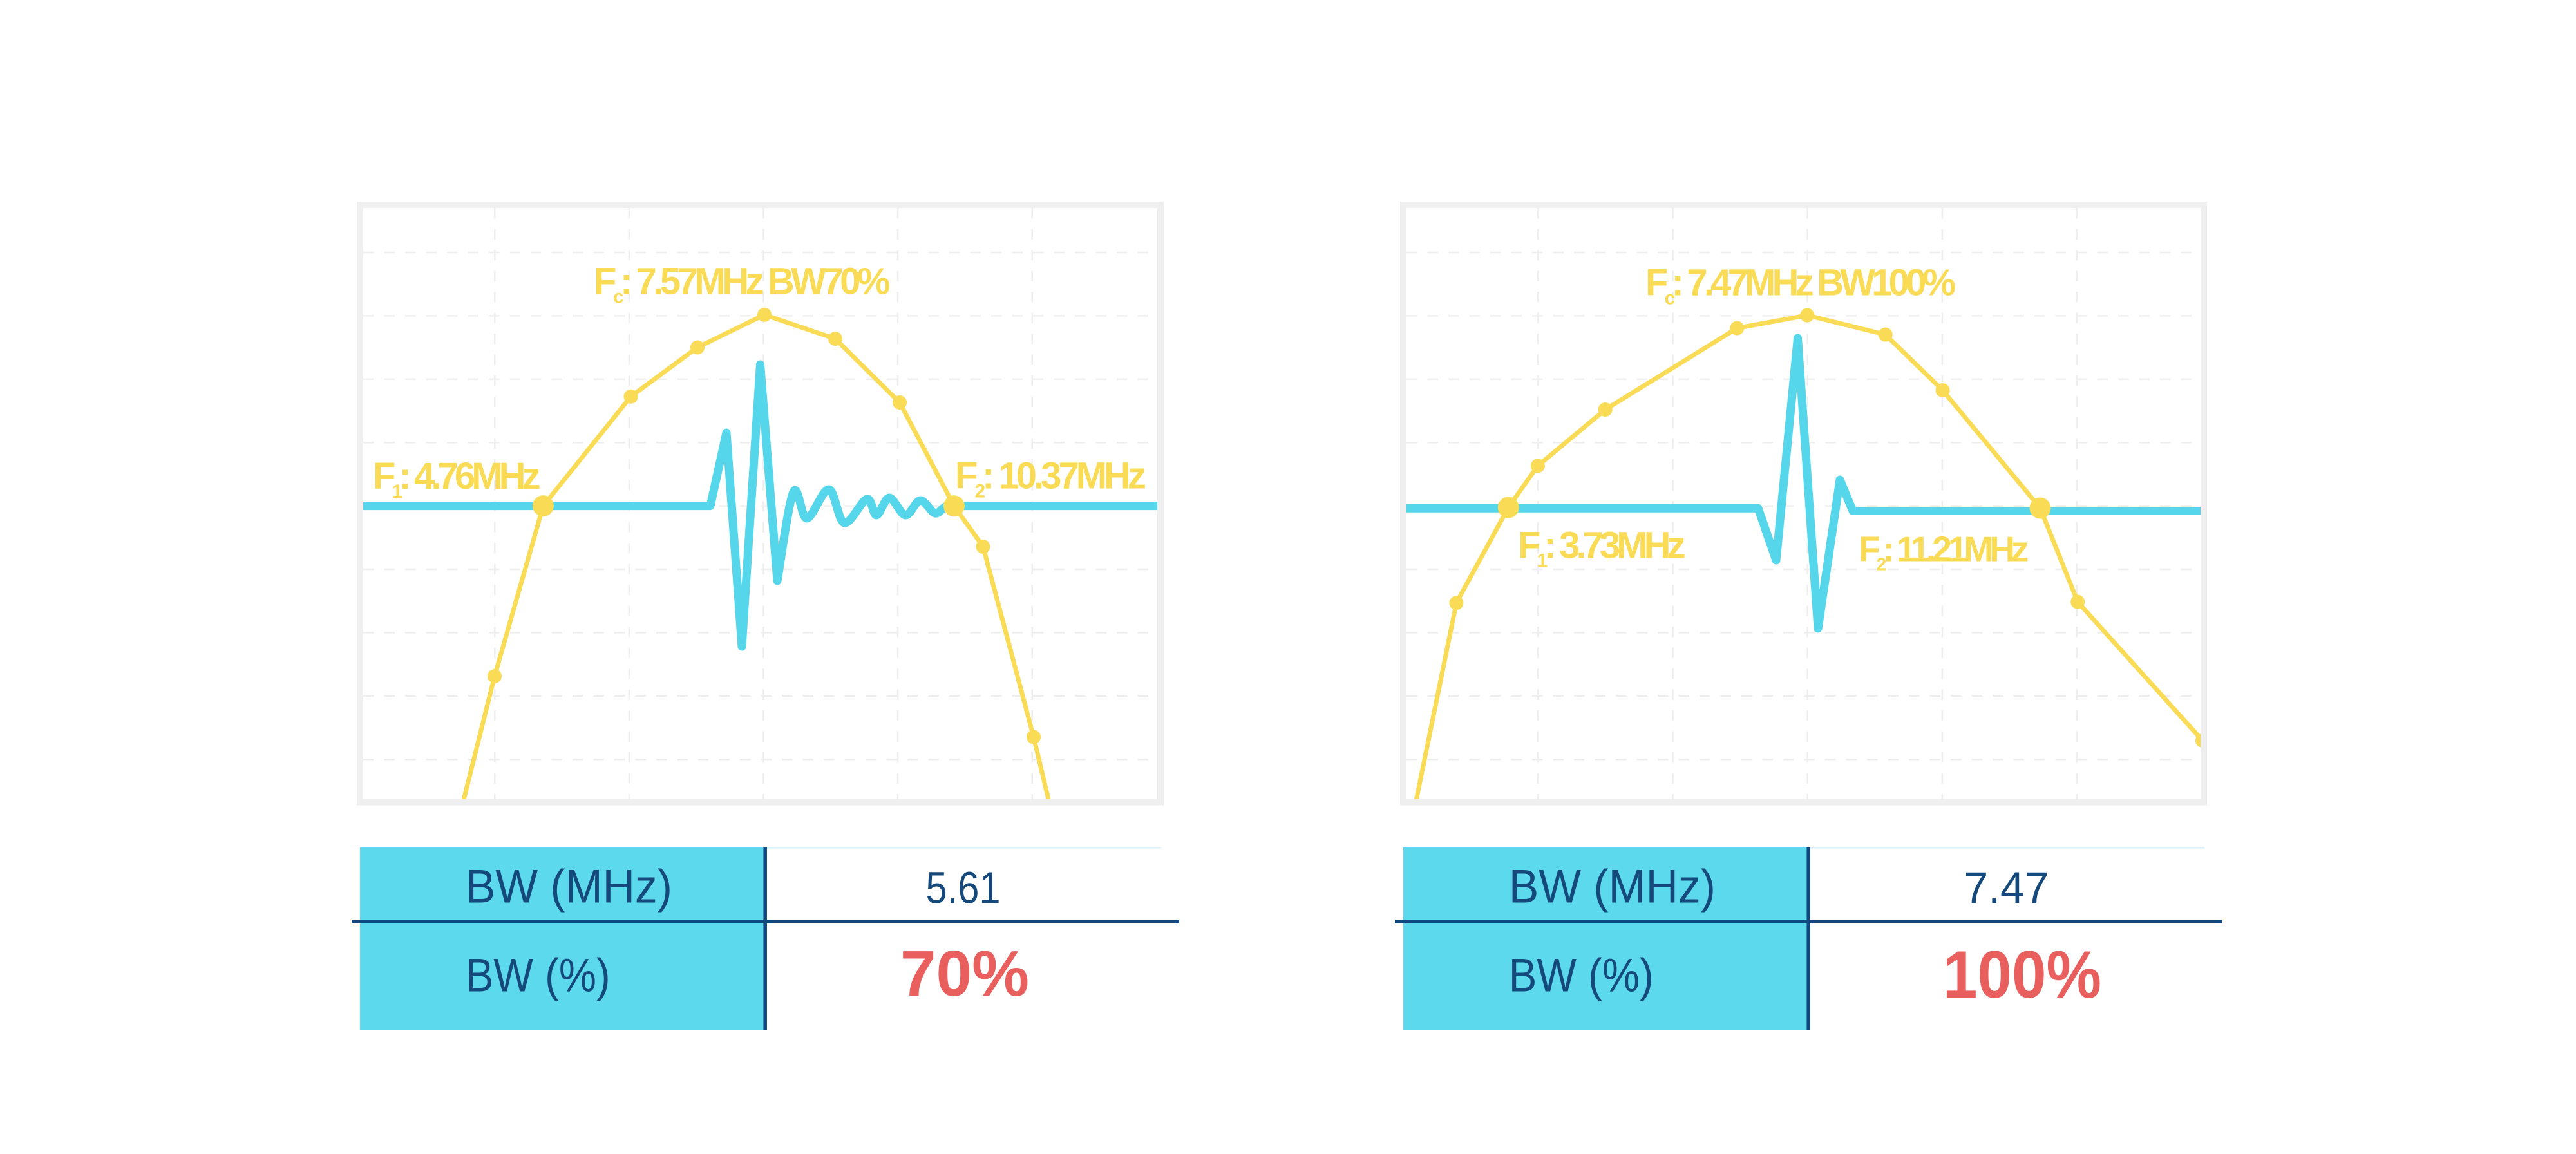 Image resolution: width=2576 pixels, height=1154 pixels. What do you see at coordinates (2022, 975) in the screenshot?
I see `svg-text: 100%` at bounding box center [2022, 975].